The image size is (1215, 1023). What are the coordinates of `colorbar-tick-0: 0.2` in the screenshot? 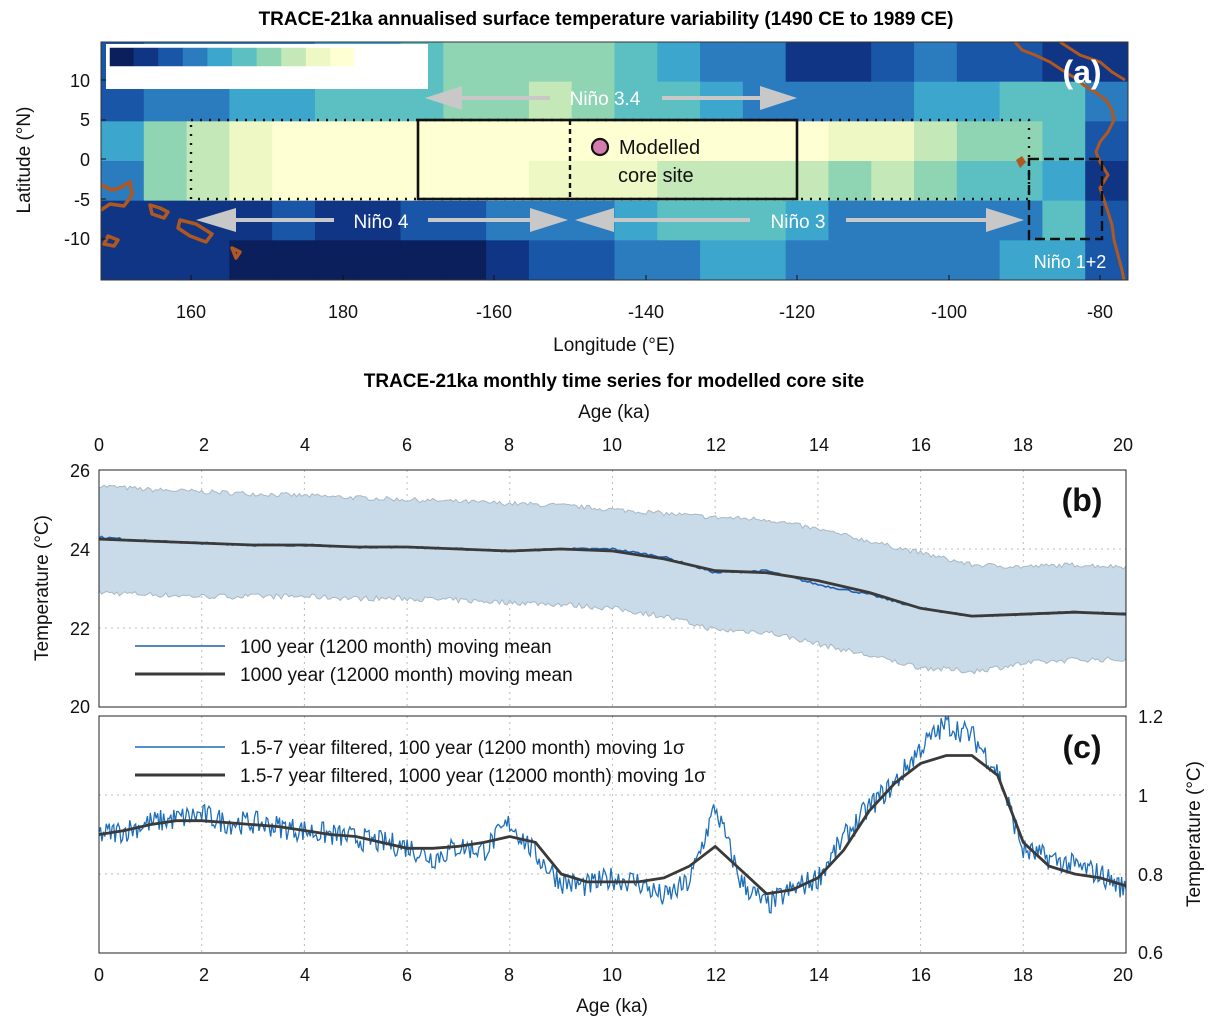 It's located at (121, 81).